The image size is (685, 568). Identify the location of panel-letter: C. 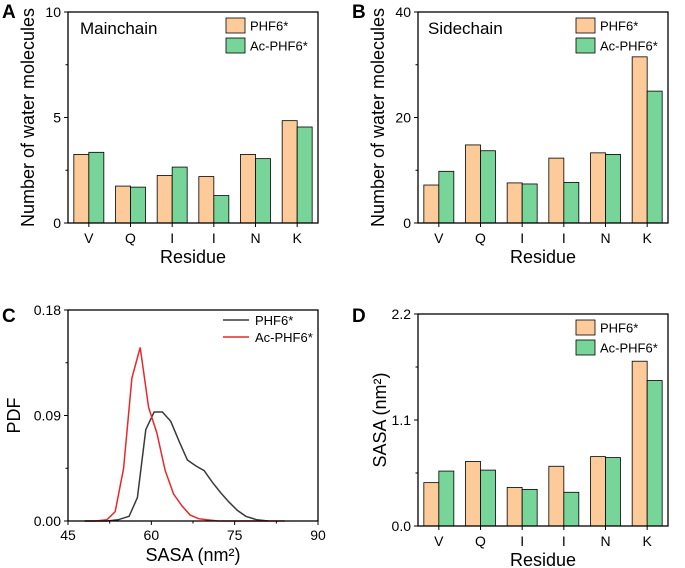
(9, 316).